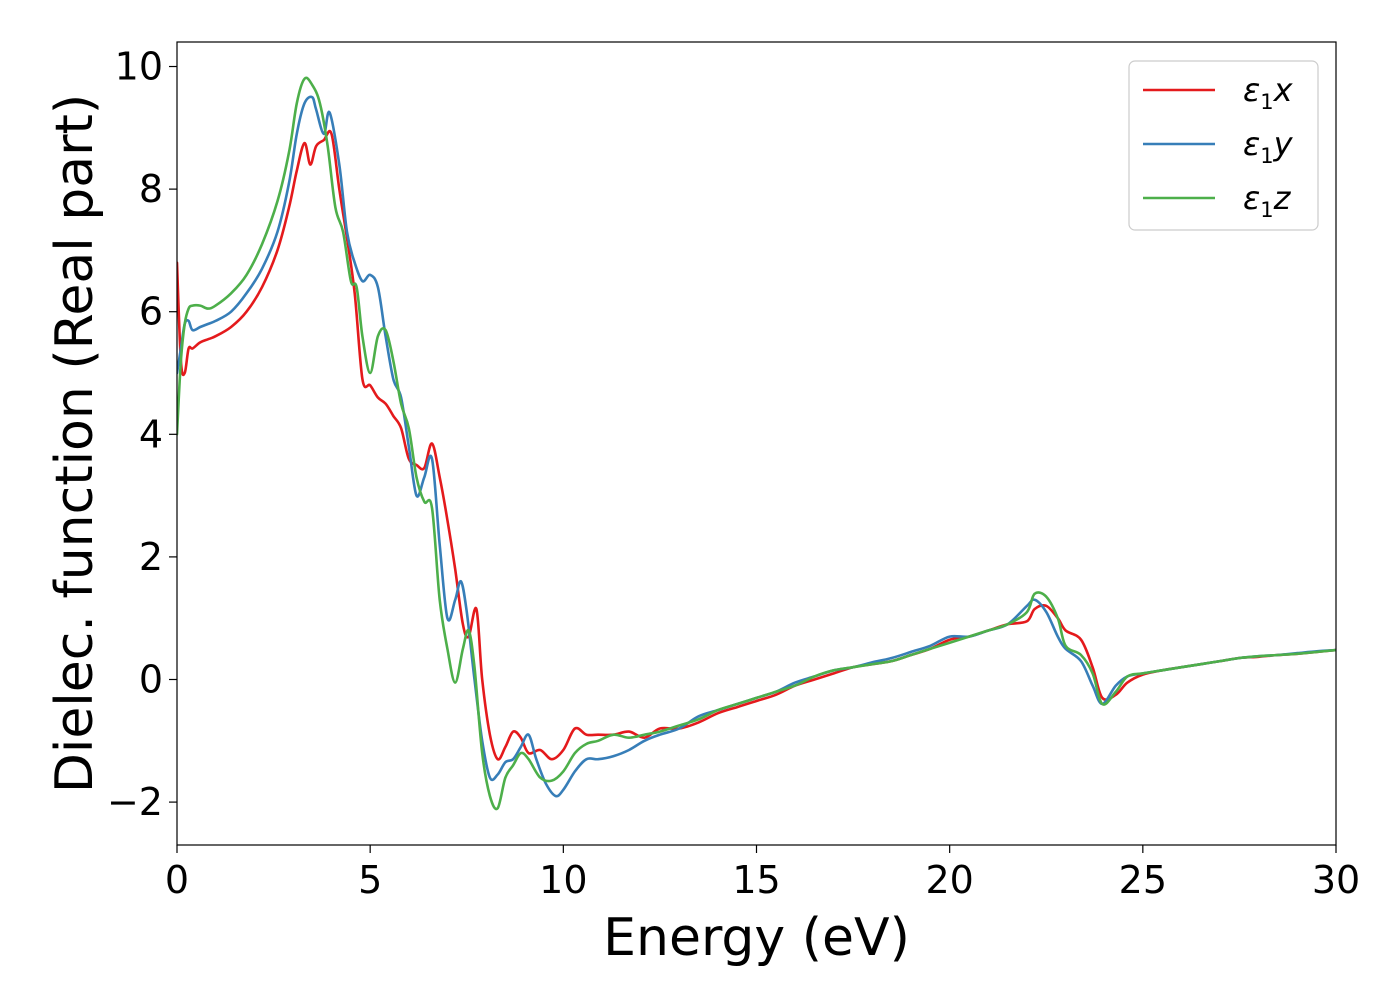 This screenshot has height=1000, width=1400. What do you see at coordinates (756, 880) in the screenshot?
I see `x-tick-label: 15` at bounding box center [756, 880].